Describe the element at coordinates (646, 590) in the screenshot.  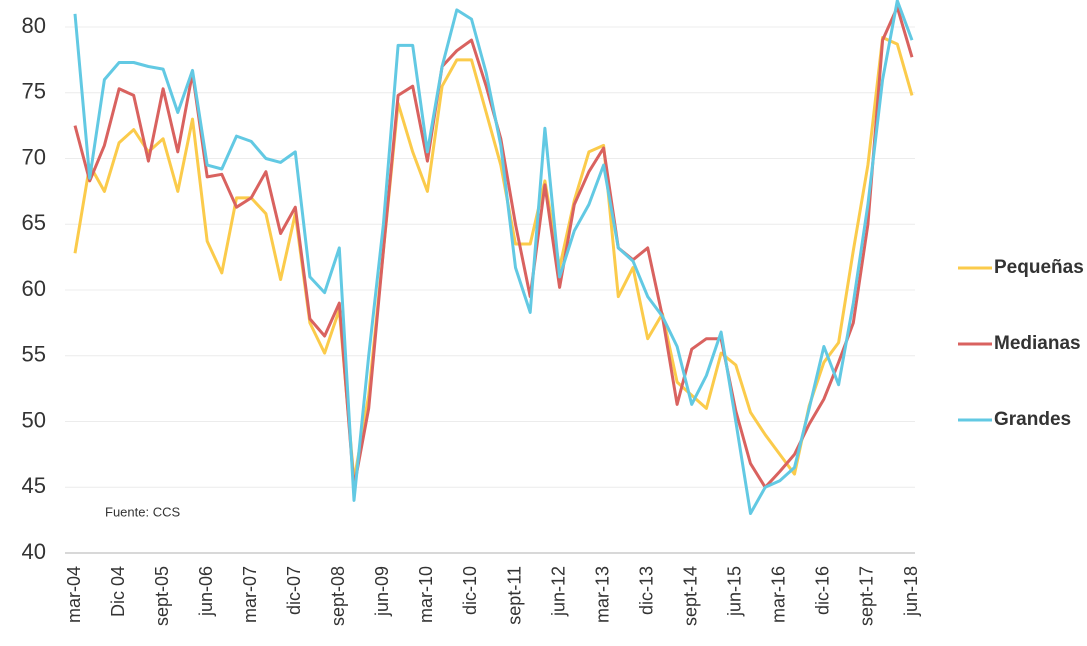
I see `x-tick-label: dic-13` at that location.